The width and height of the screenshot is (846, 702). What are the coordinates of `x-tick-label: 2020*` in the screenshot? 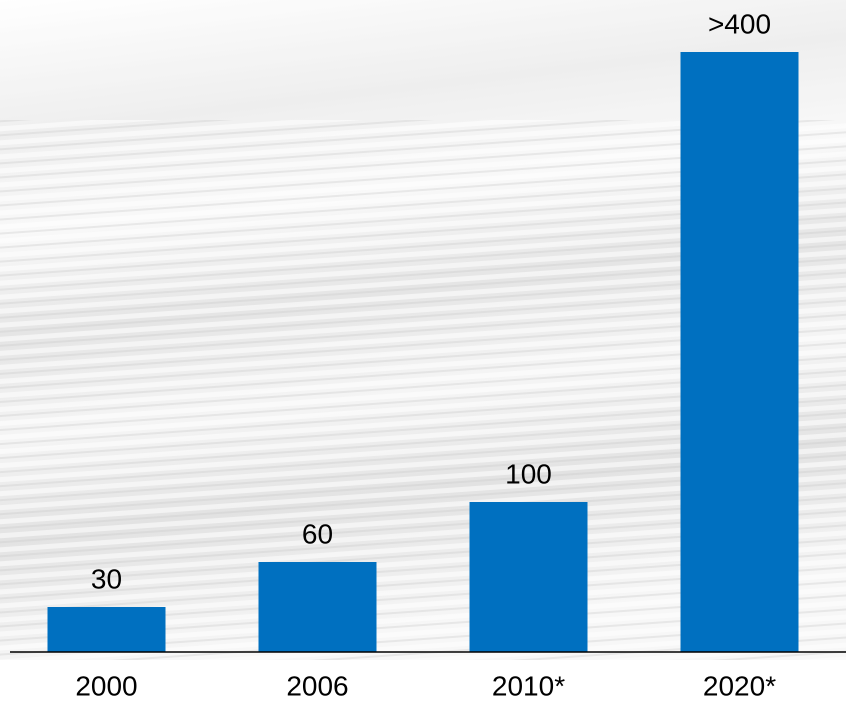 It's located at (739, 685).